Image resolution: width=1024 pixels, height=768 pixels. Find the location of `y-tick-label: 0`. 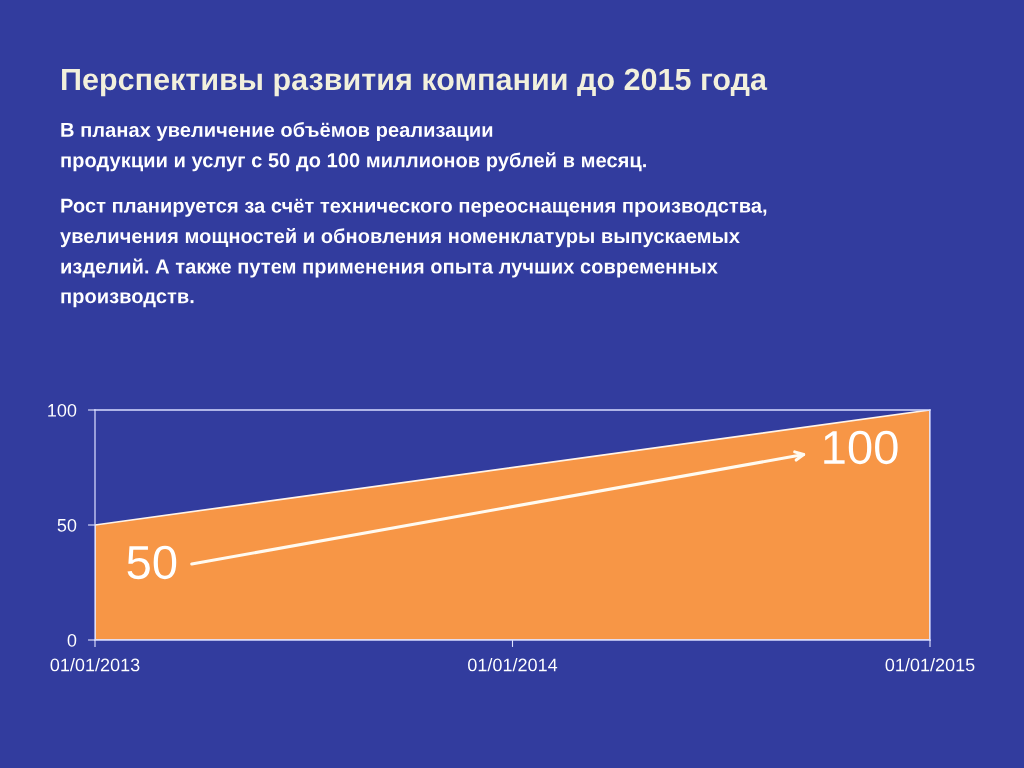

y-tick-label: 0 is located at coordinates (72, 640).